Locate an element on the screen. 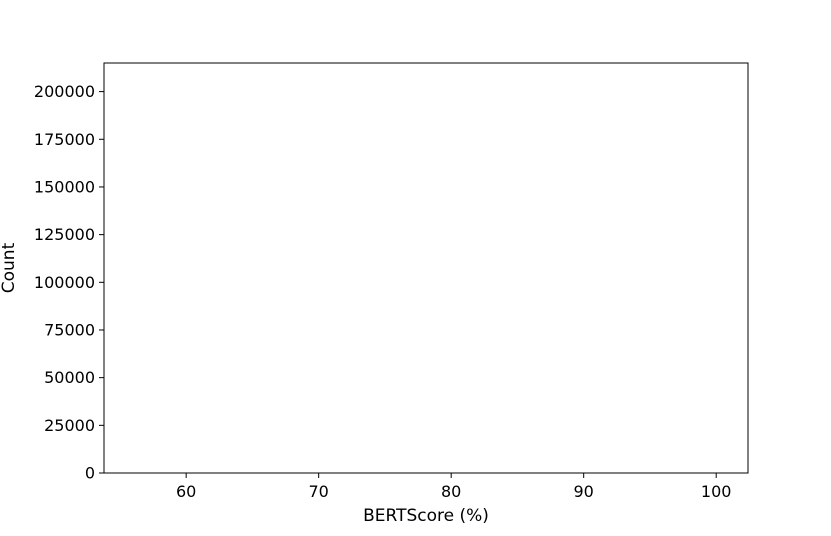 The width and height of the screenshot is (831, 536). x-axis-ticks: 60 70 80 90 100 is located at coordinates (453, 487).